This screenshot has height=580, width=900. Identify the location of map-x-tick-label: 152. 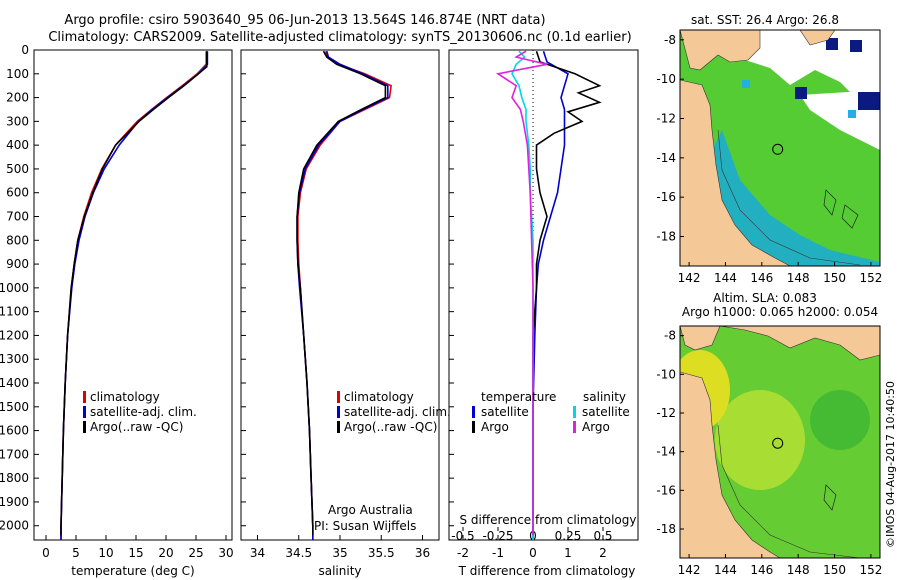
(870, 278).